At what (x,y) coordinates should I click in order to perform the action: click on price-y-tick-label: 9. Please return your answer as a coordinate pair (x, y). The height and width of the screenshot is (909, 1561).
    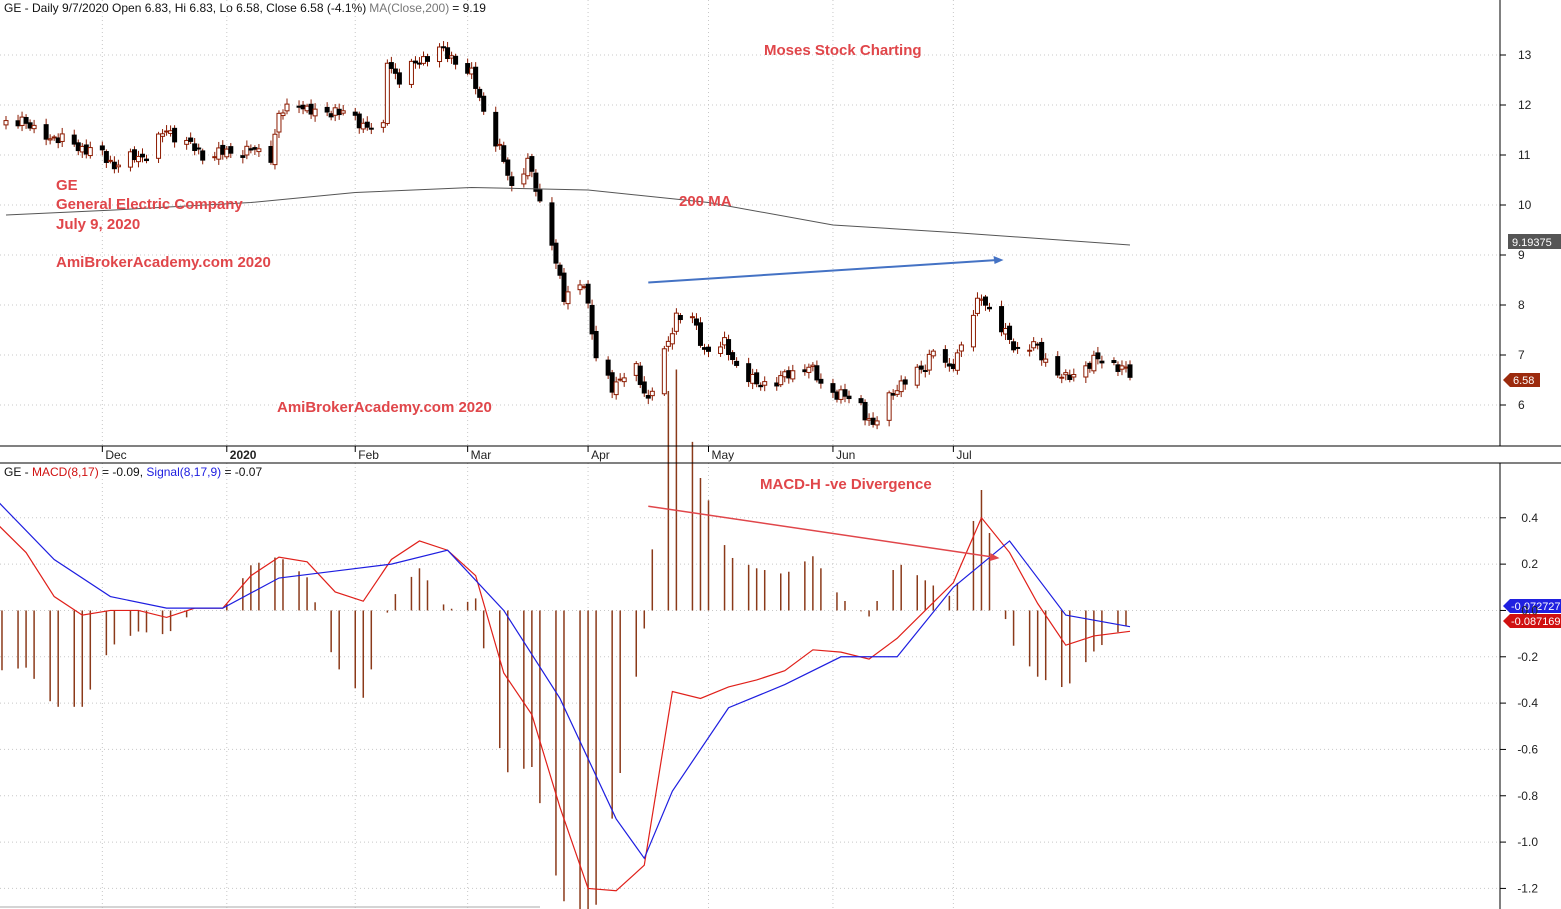
    Looking at the image, I should click on (1521, 255).